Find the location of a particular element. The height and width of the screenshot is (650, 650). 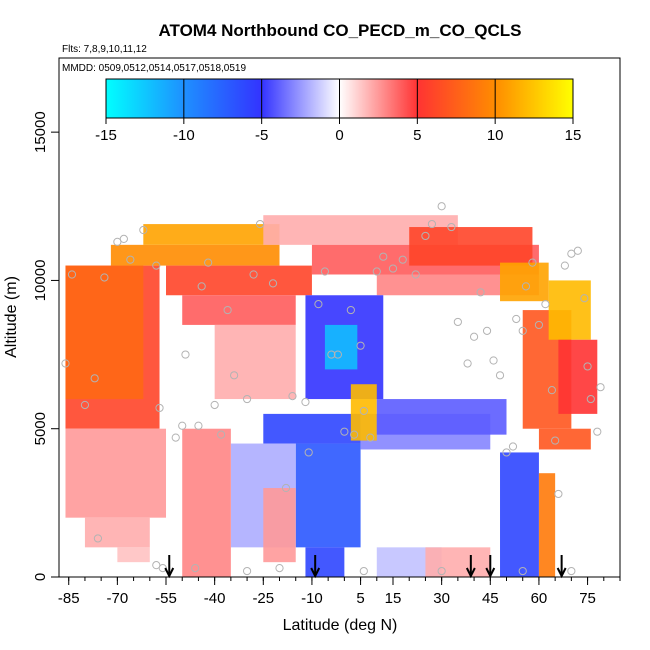

colorbar-tick-label: -5 is located at coordinates (261, 135).